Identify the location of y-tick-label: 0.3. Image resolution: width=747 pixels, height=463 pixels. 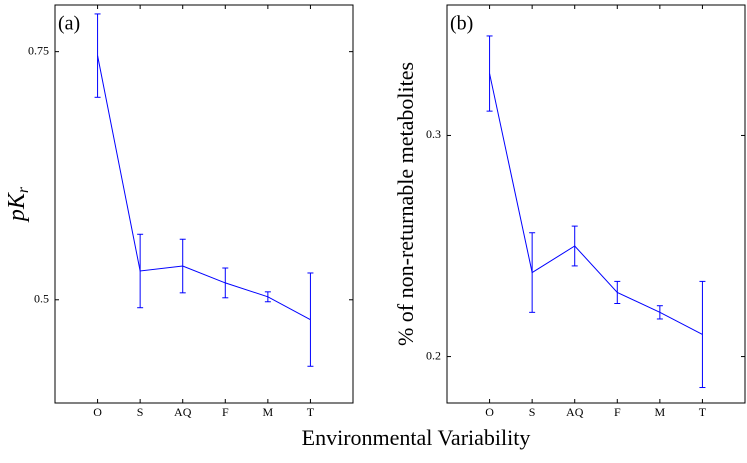
(433, 134).